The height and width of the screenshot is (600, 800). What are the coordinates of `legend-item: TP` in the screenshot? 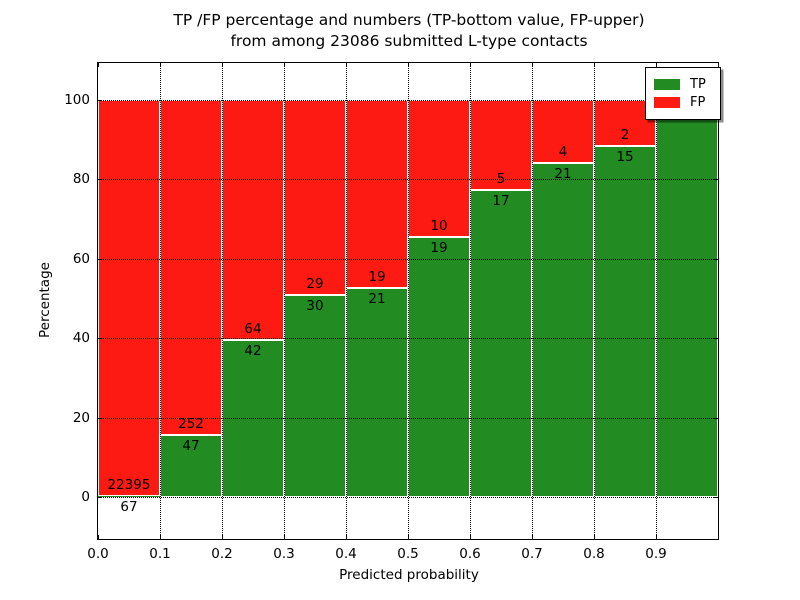 It's located at (683, 84).